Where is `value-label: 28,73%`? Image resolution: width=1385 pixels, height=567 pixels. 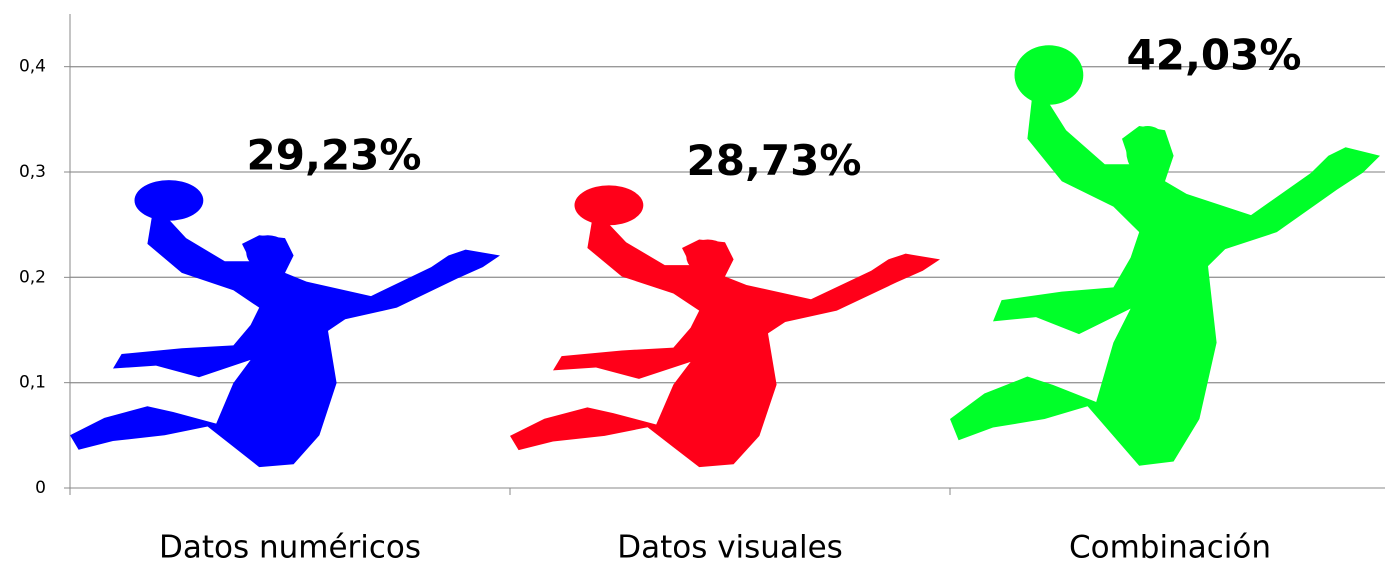 value-label: 28,73% is located at coordinates (774, 160).